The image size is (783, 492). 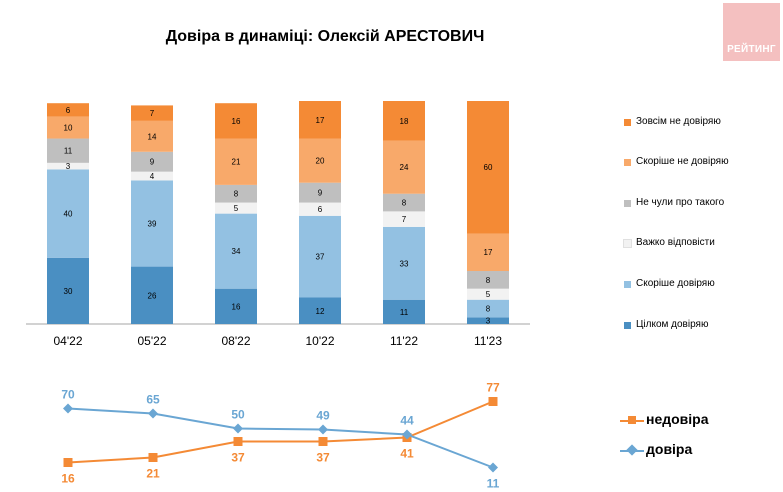 I want to click on x-tick-label: 05'22, so click(x=152, y=341).